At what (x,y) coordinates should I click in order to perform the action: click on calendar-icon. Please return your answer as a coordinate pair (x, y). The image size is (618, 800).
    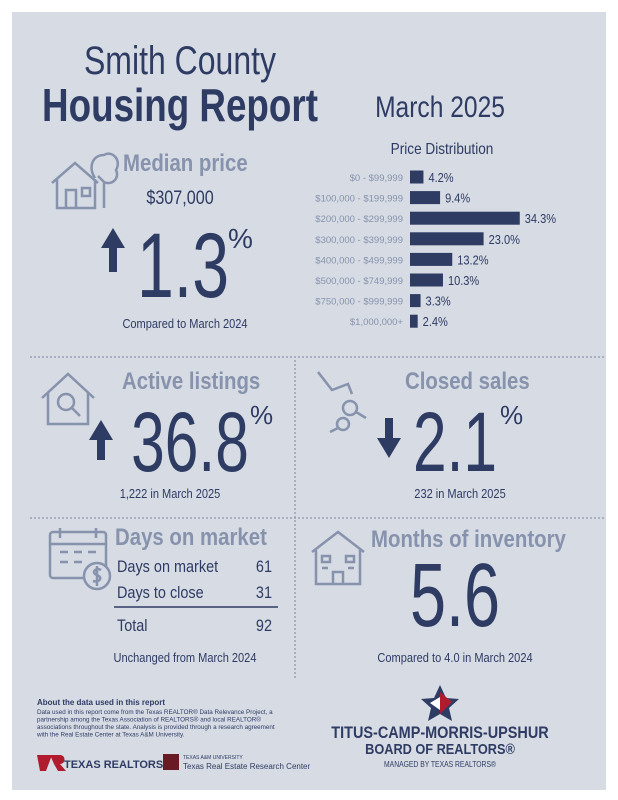
    Looking at the image, I should click on (80, 559).